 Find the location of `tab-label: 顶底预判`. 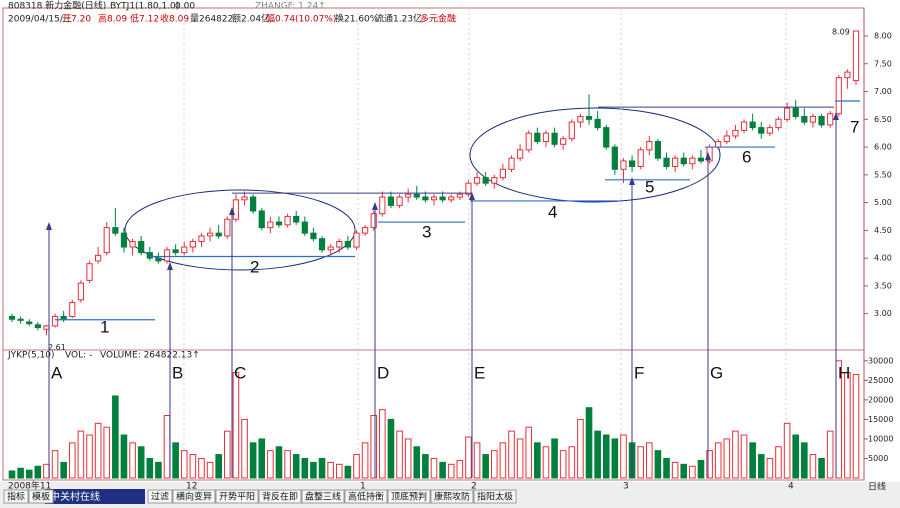

tab-label: 顶底预判 is located at coordinates (409, 497).